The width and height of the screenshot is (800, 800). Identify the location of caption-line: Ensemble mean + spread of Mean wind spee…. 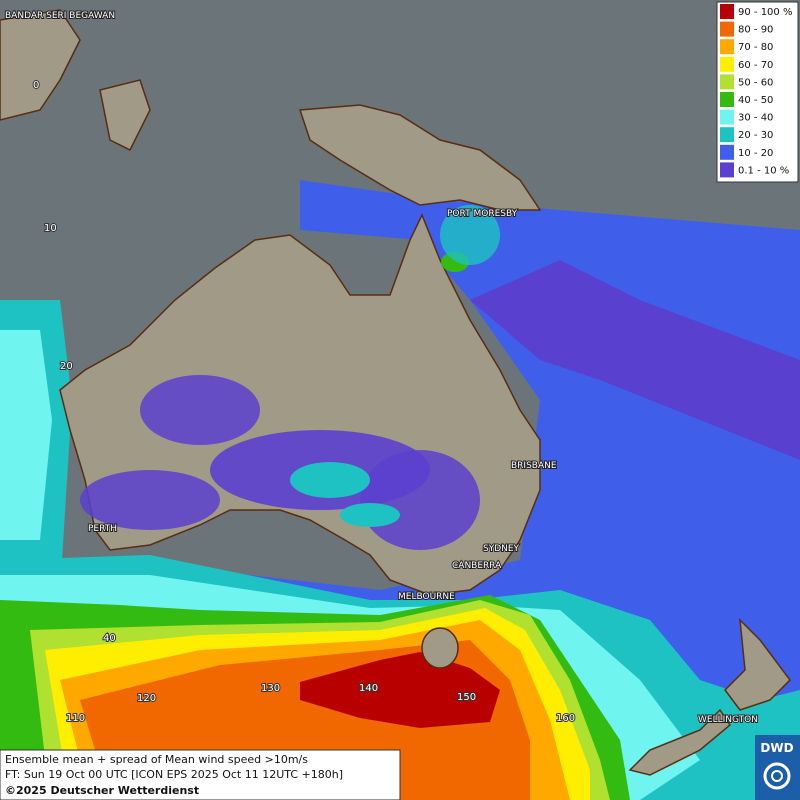
(156, 759).